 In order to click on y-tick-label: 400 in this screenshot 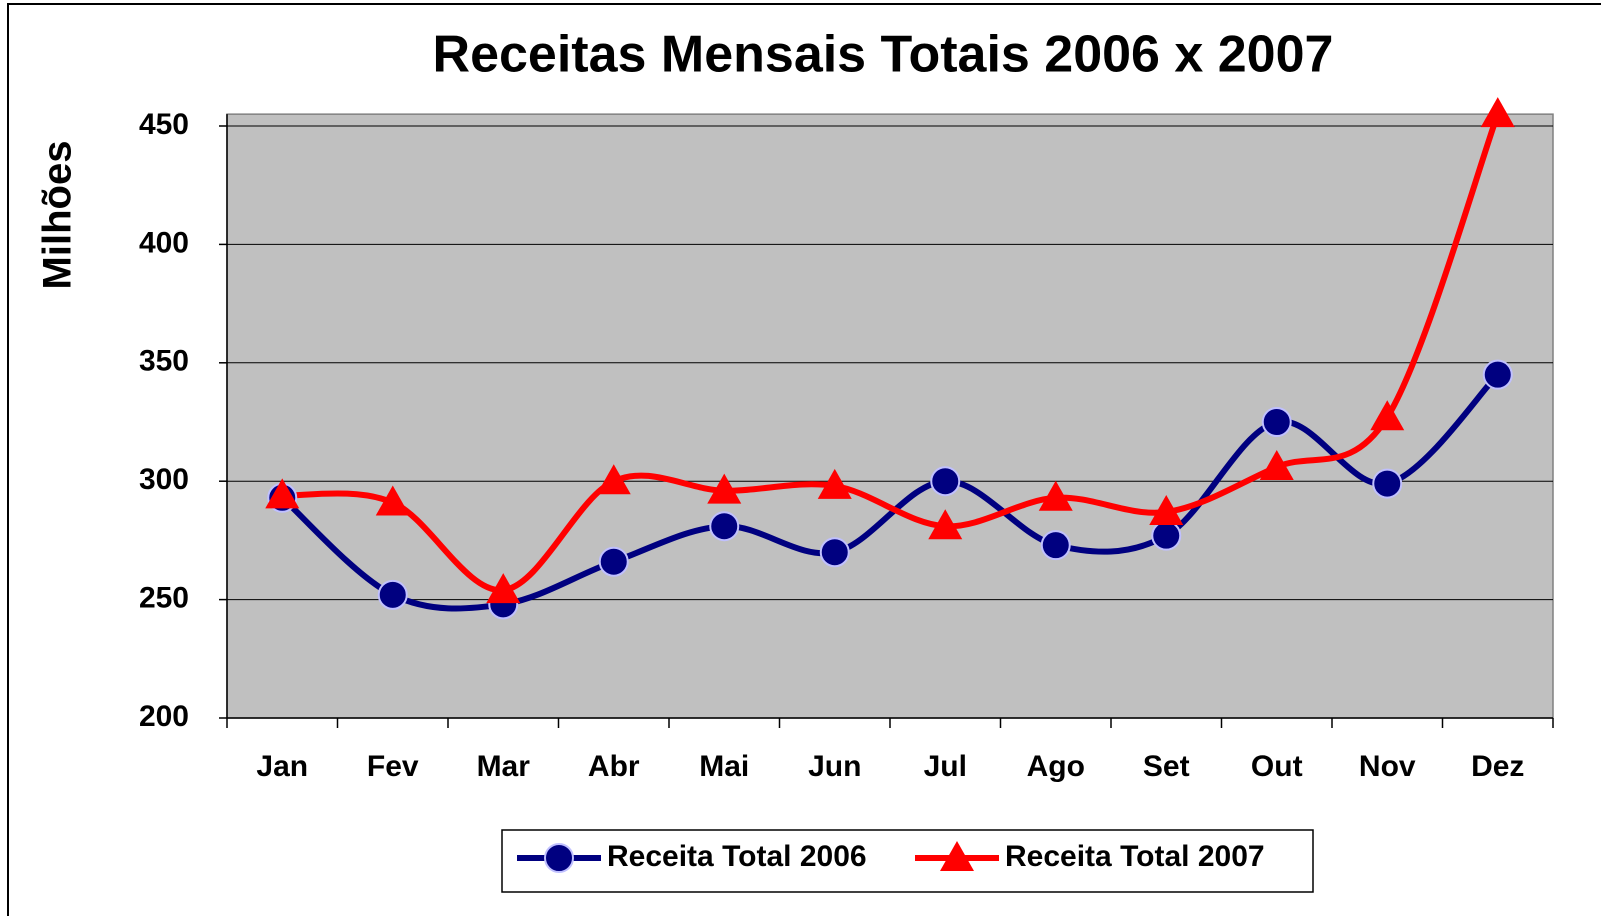, I will do `click(164, 242)`.